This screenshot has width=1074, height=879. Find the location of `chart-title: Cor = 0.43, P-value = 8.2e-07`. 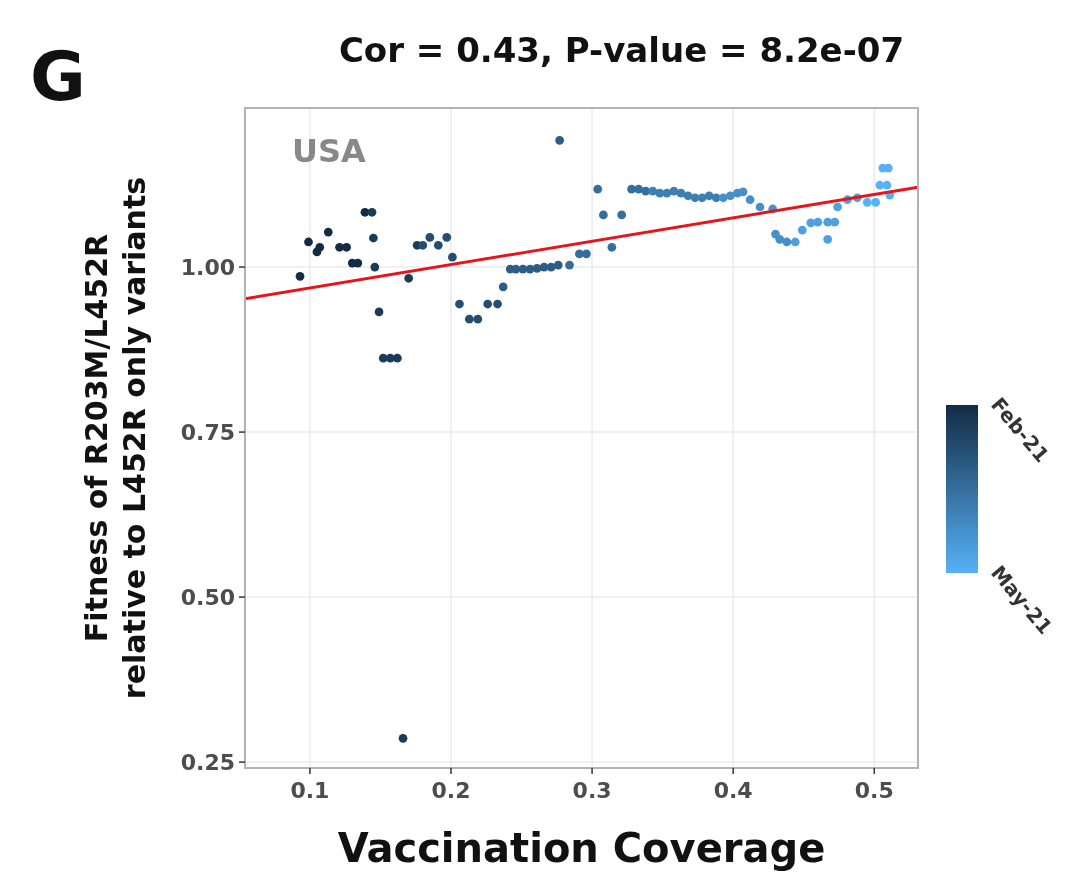

chart-title: Cor = 0.43, P-value = 8.2e-07 is located at coordinates (621, 50).